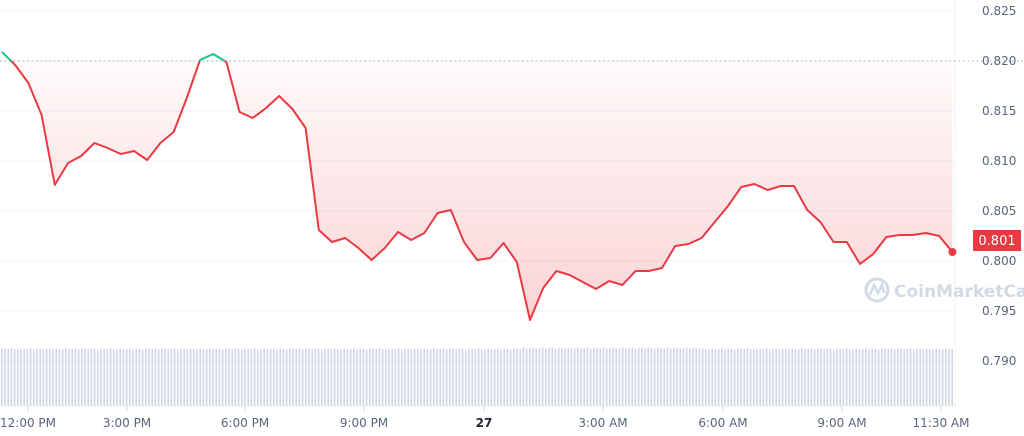 The width and height of the screenshot is (1024, 436). What do you see at coordinates (997, 240) in the screenshot?
I see `last-price-badge` at bounding box center [997, 240].